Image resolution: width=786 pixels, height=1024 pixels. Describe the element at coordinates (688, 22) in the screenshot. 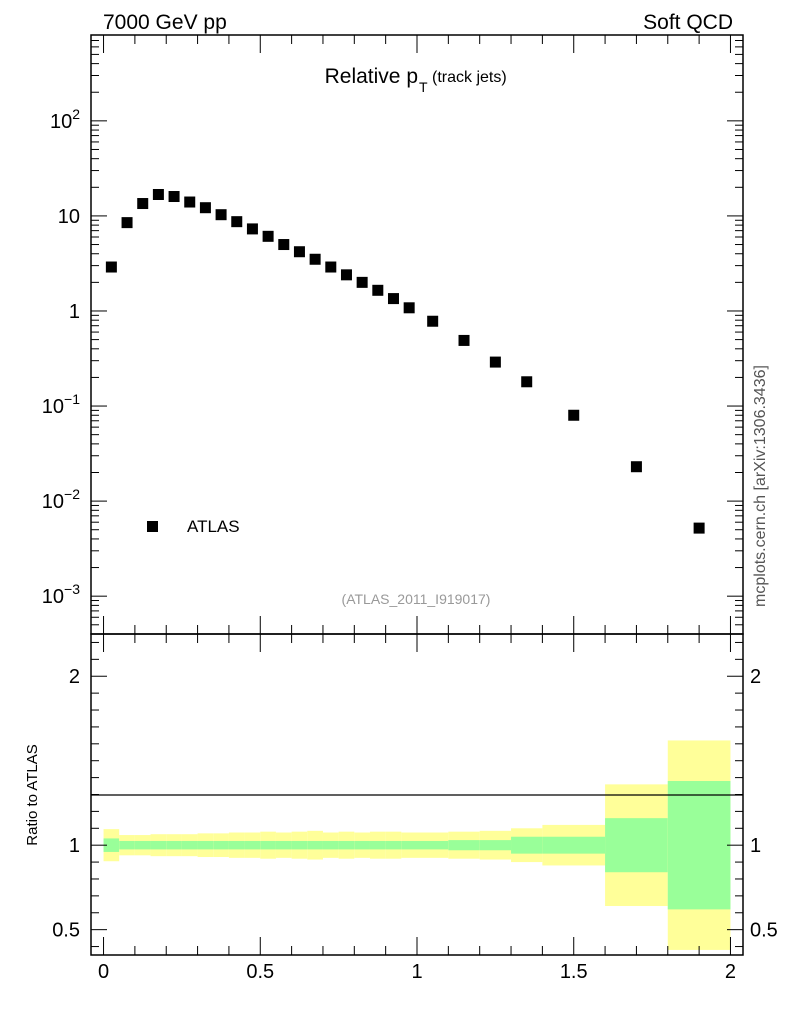

I see `header-category-label: Soft QCD` at that location.